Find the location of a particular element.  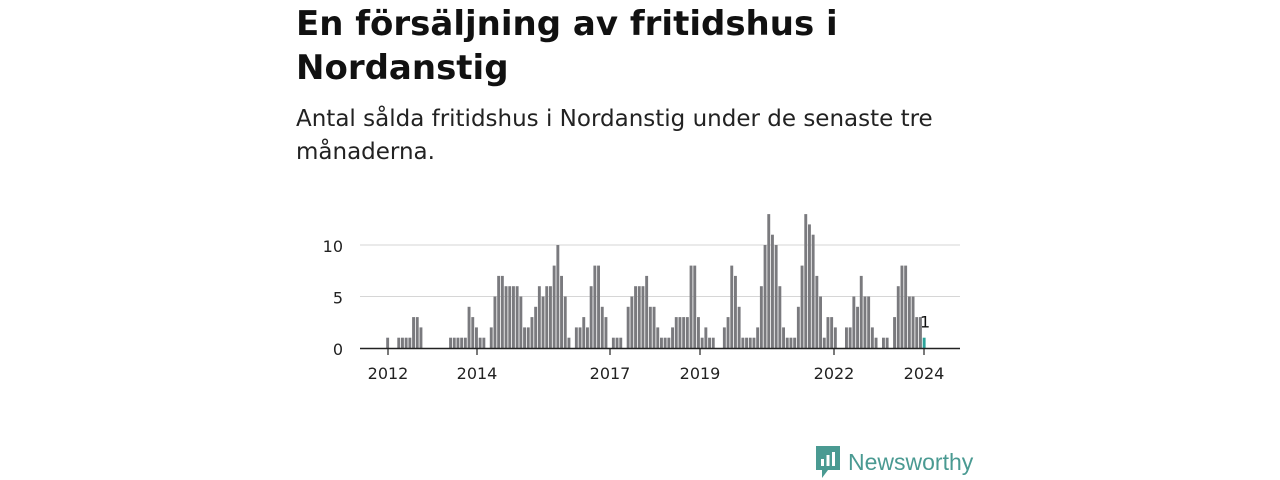

x-tick-label: 2022 is located at coordinates (834, 373).